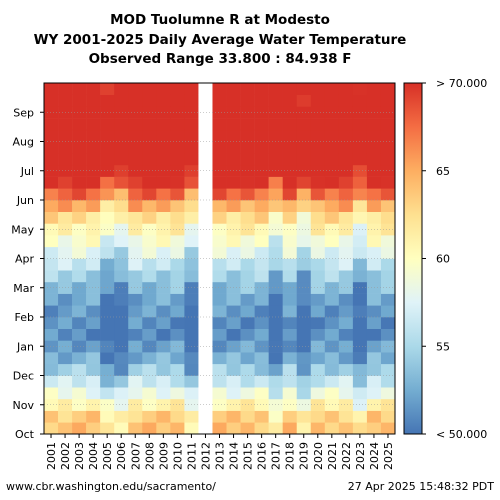 This screenshot has width=500, height=500. I want to click on x-tick-label: 2022, so click(346, 456).